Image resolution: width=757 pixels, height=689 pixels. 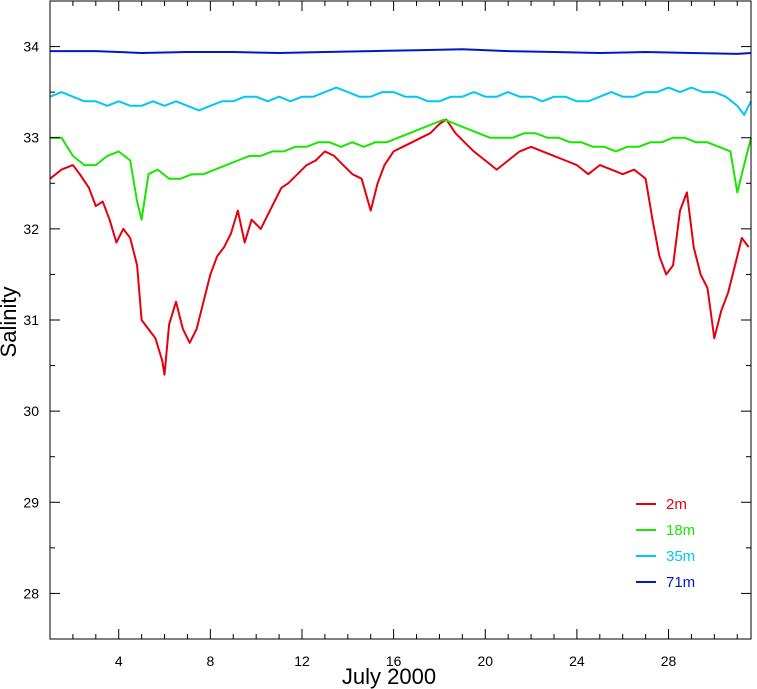 I want to click on x-tick-label: 8, so click(x=210, y=661).